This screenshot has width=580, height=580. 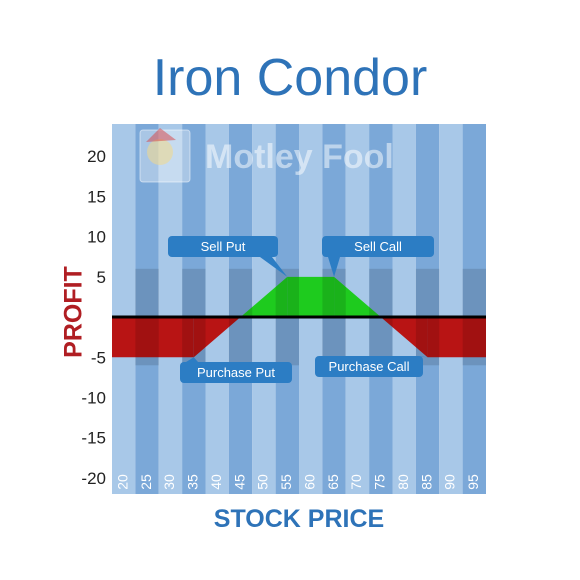 What do you see at coordinates (146, 482) in the screenshot?
I see `x-tick-25: 25` at bounding box center [146, 482].